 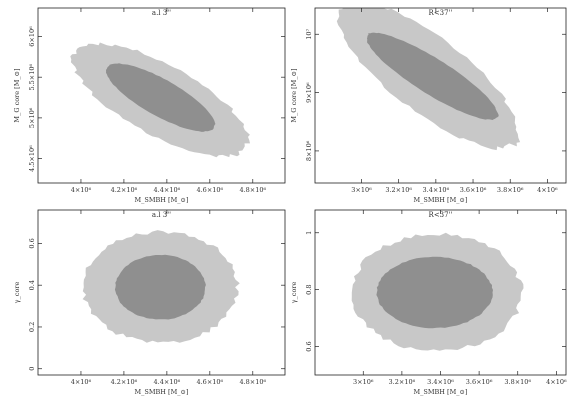 I want to click on y-tick-label: 4.5×10⁶, so click(x=32, y=158).